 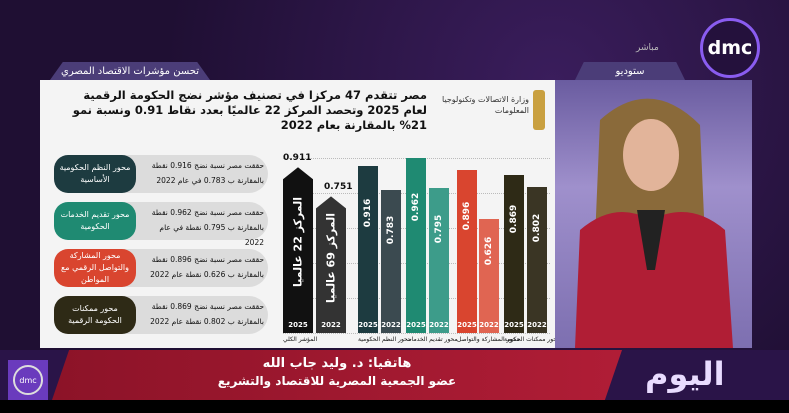 I want to click on ministry-logo: وزارة الاتصالات وتكنولوجيا المعلومات, so click(x=490, y=110).